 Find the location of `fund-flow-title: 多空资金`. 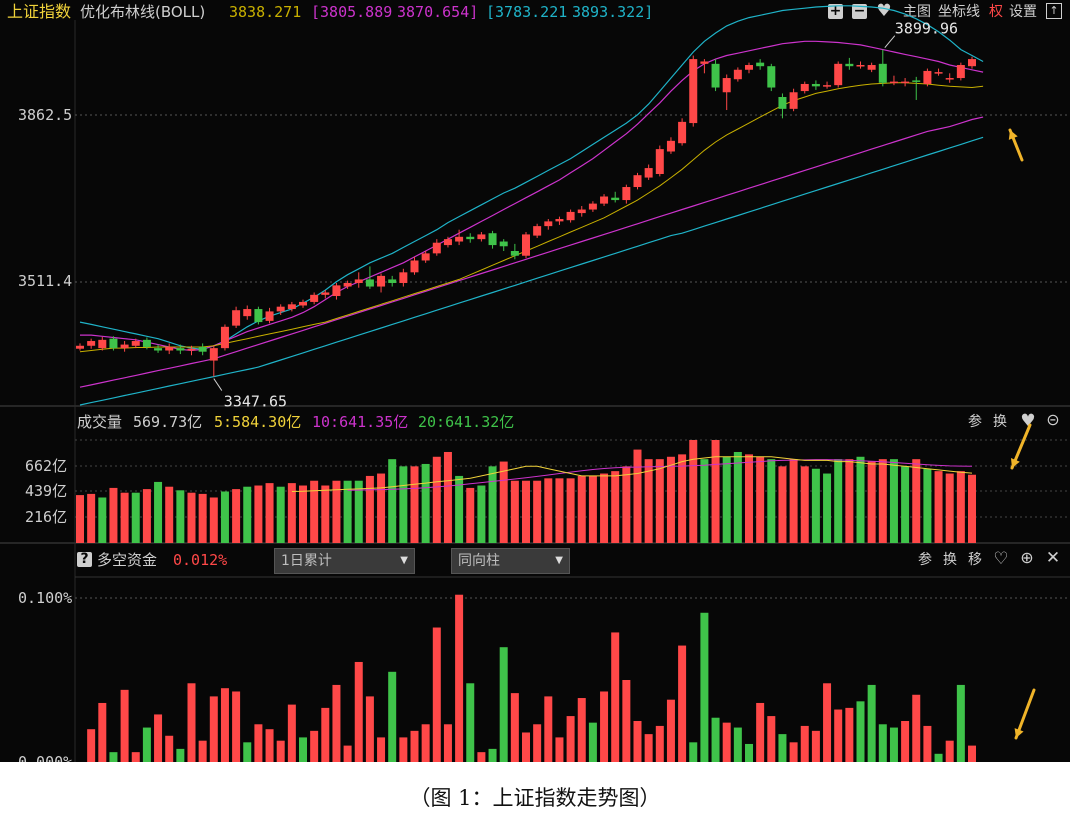

fund-flow-title: 多空资金 is located at coordinates (127, 560).